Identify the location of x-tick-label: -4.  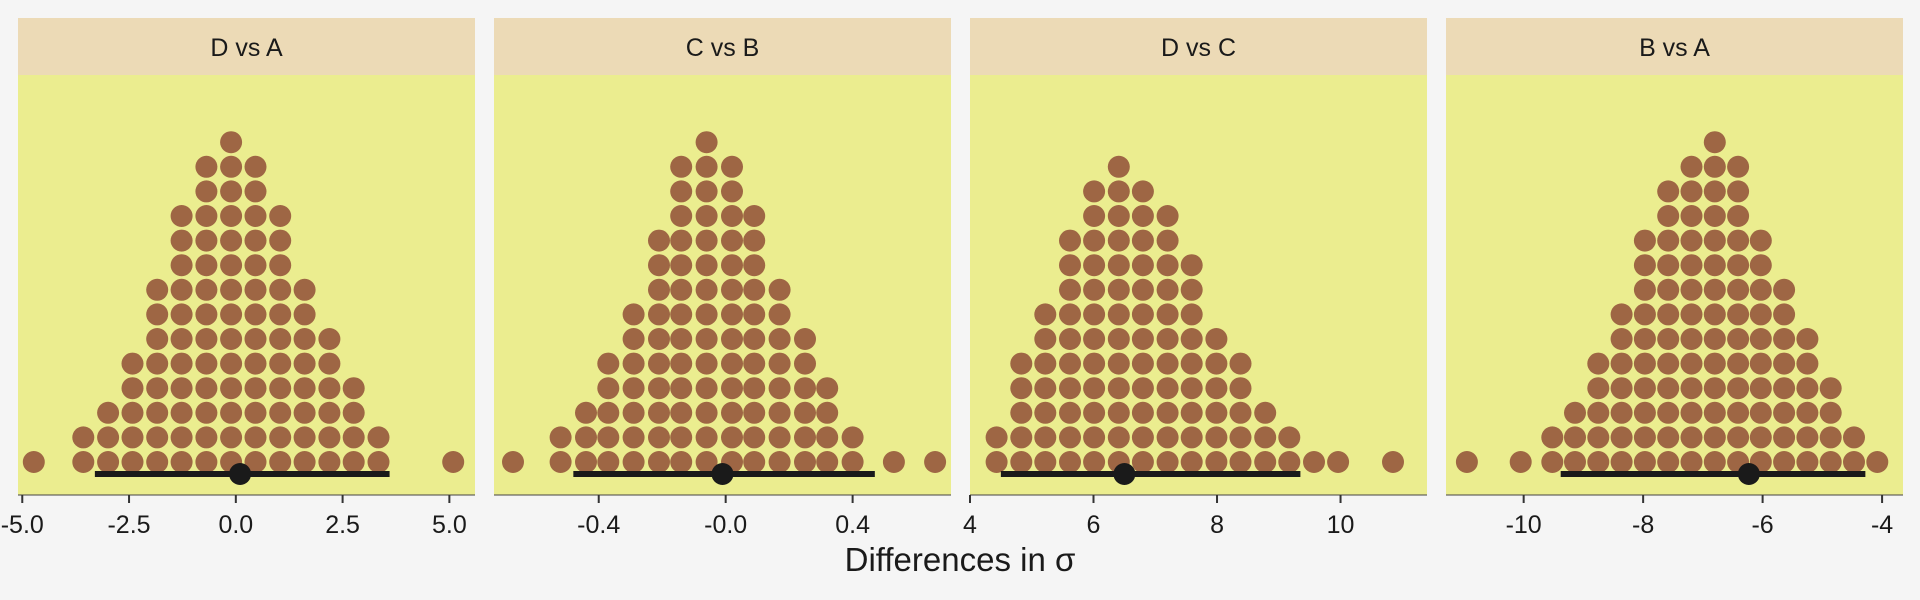
(1882, 525).